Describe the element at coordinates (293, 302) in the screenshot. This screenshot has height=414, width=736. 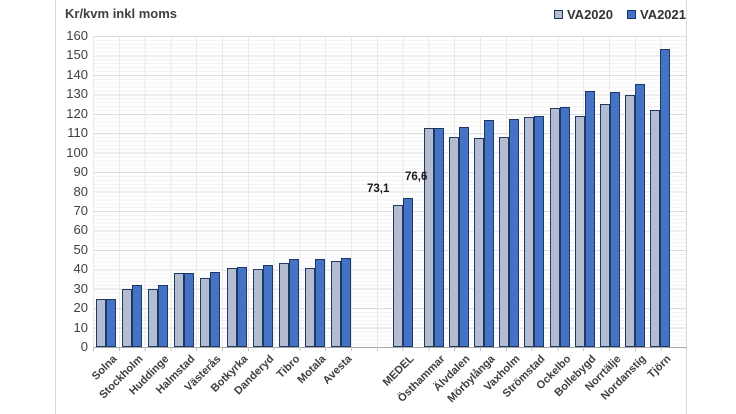
I see `bar-va2021-tibro` at that location.